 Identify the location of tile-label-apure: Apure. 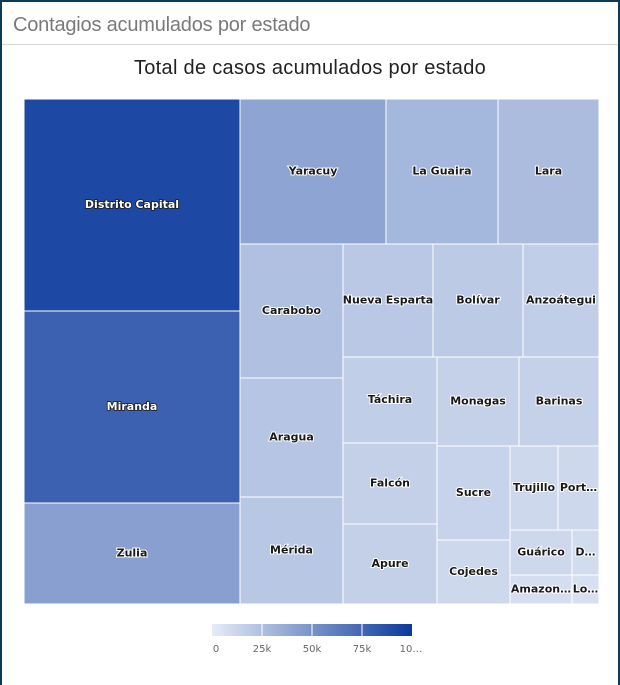
(389, 563).